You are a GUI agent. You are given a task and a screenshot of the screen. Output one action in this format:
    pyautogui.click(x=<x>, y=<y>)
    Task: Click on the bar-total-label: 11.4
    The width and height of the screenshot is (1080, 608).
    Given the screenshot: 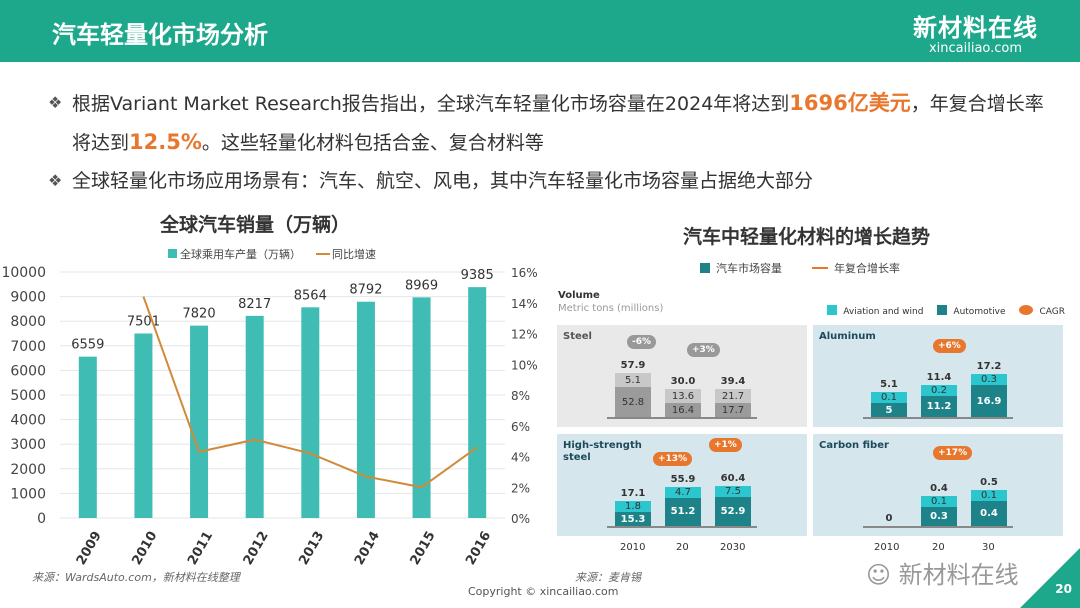 What is the action you would take?
    pyautogui.click(x=939, y=377)
    